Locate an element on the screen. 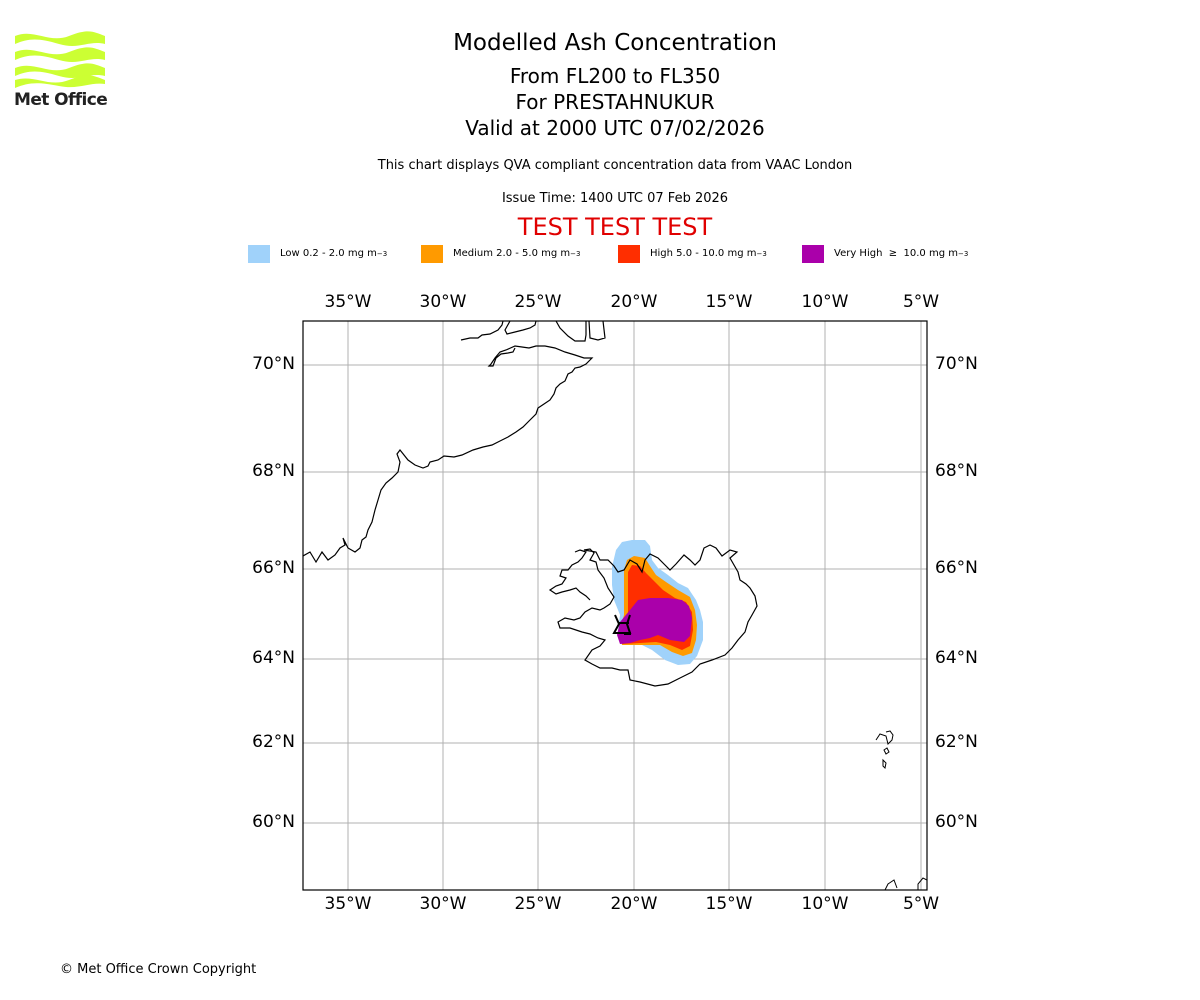 This screenshot has height=1000, width=1200. lon-tick-label-top: 35°W is located at coordinates (348, 302).